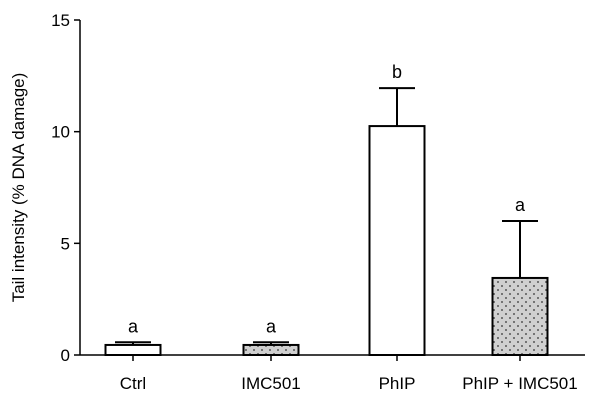  I want to click on y-tick-label: 5, so click(65, 243).